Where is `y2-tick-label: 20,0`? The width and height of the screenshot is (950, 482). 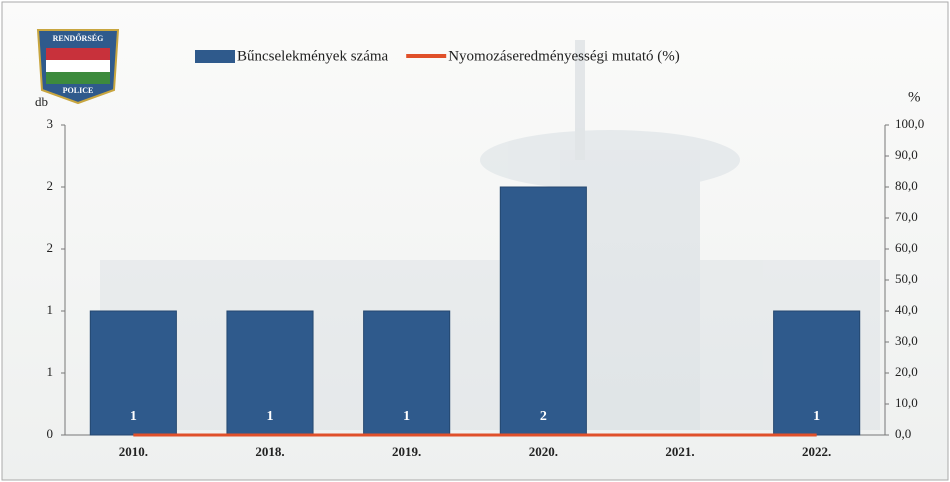
y2-tick-label: 20,0 is located at coordinates (906, 371).